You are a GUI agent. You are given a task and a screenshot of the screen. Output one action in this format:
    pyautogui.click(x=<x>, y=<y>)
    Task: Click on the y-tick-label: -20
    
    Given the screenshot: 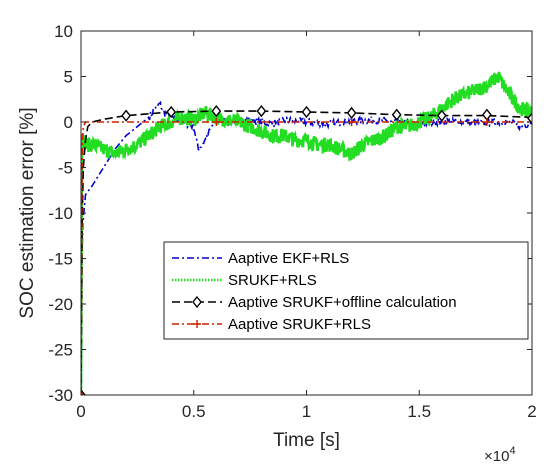 What is the action you would take?
    pyautogui.click(x=60, y=304)
    